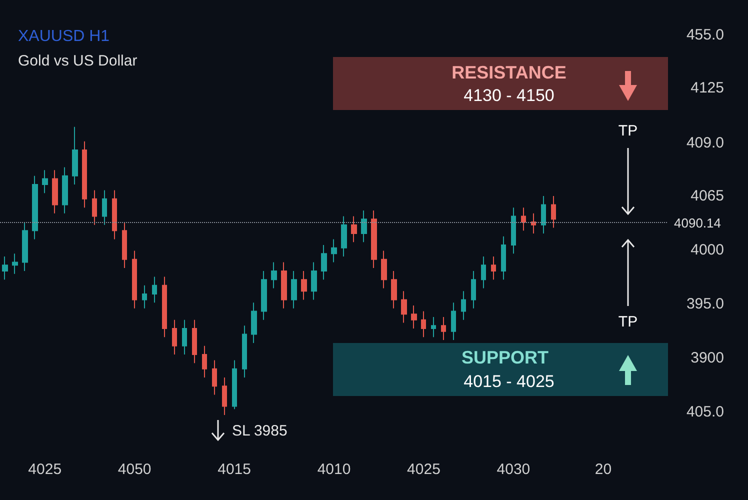 This screenshot has height=500, width=748. I want to click on text: 405.0, so click(705, 412).